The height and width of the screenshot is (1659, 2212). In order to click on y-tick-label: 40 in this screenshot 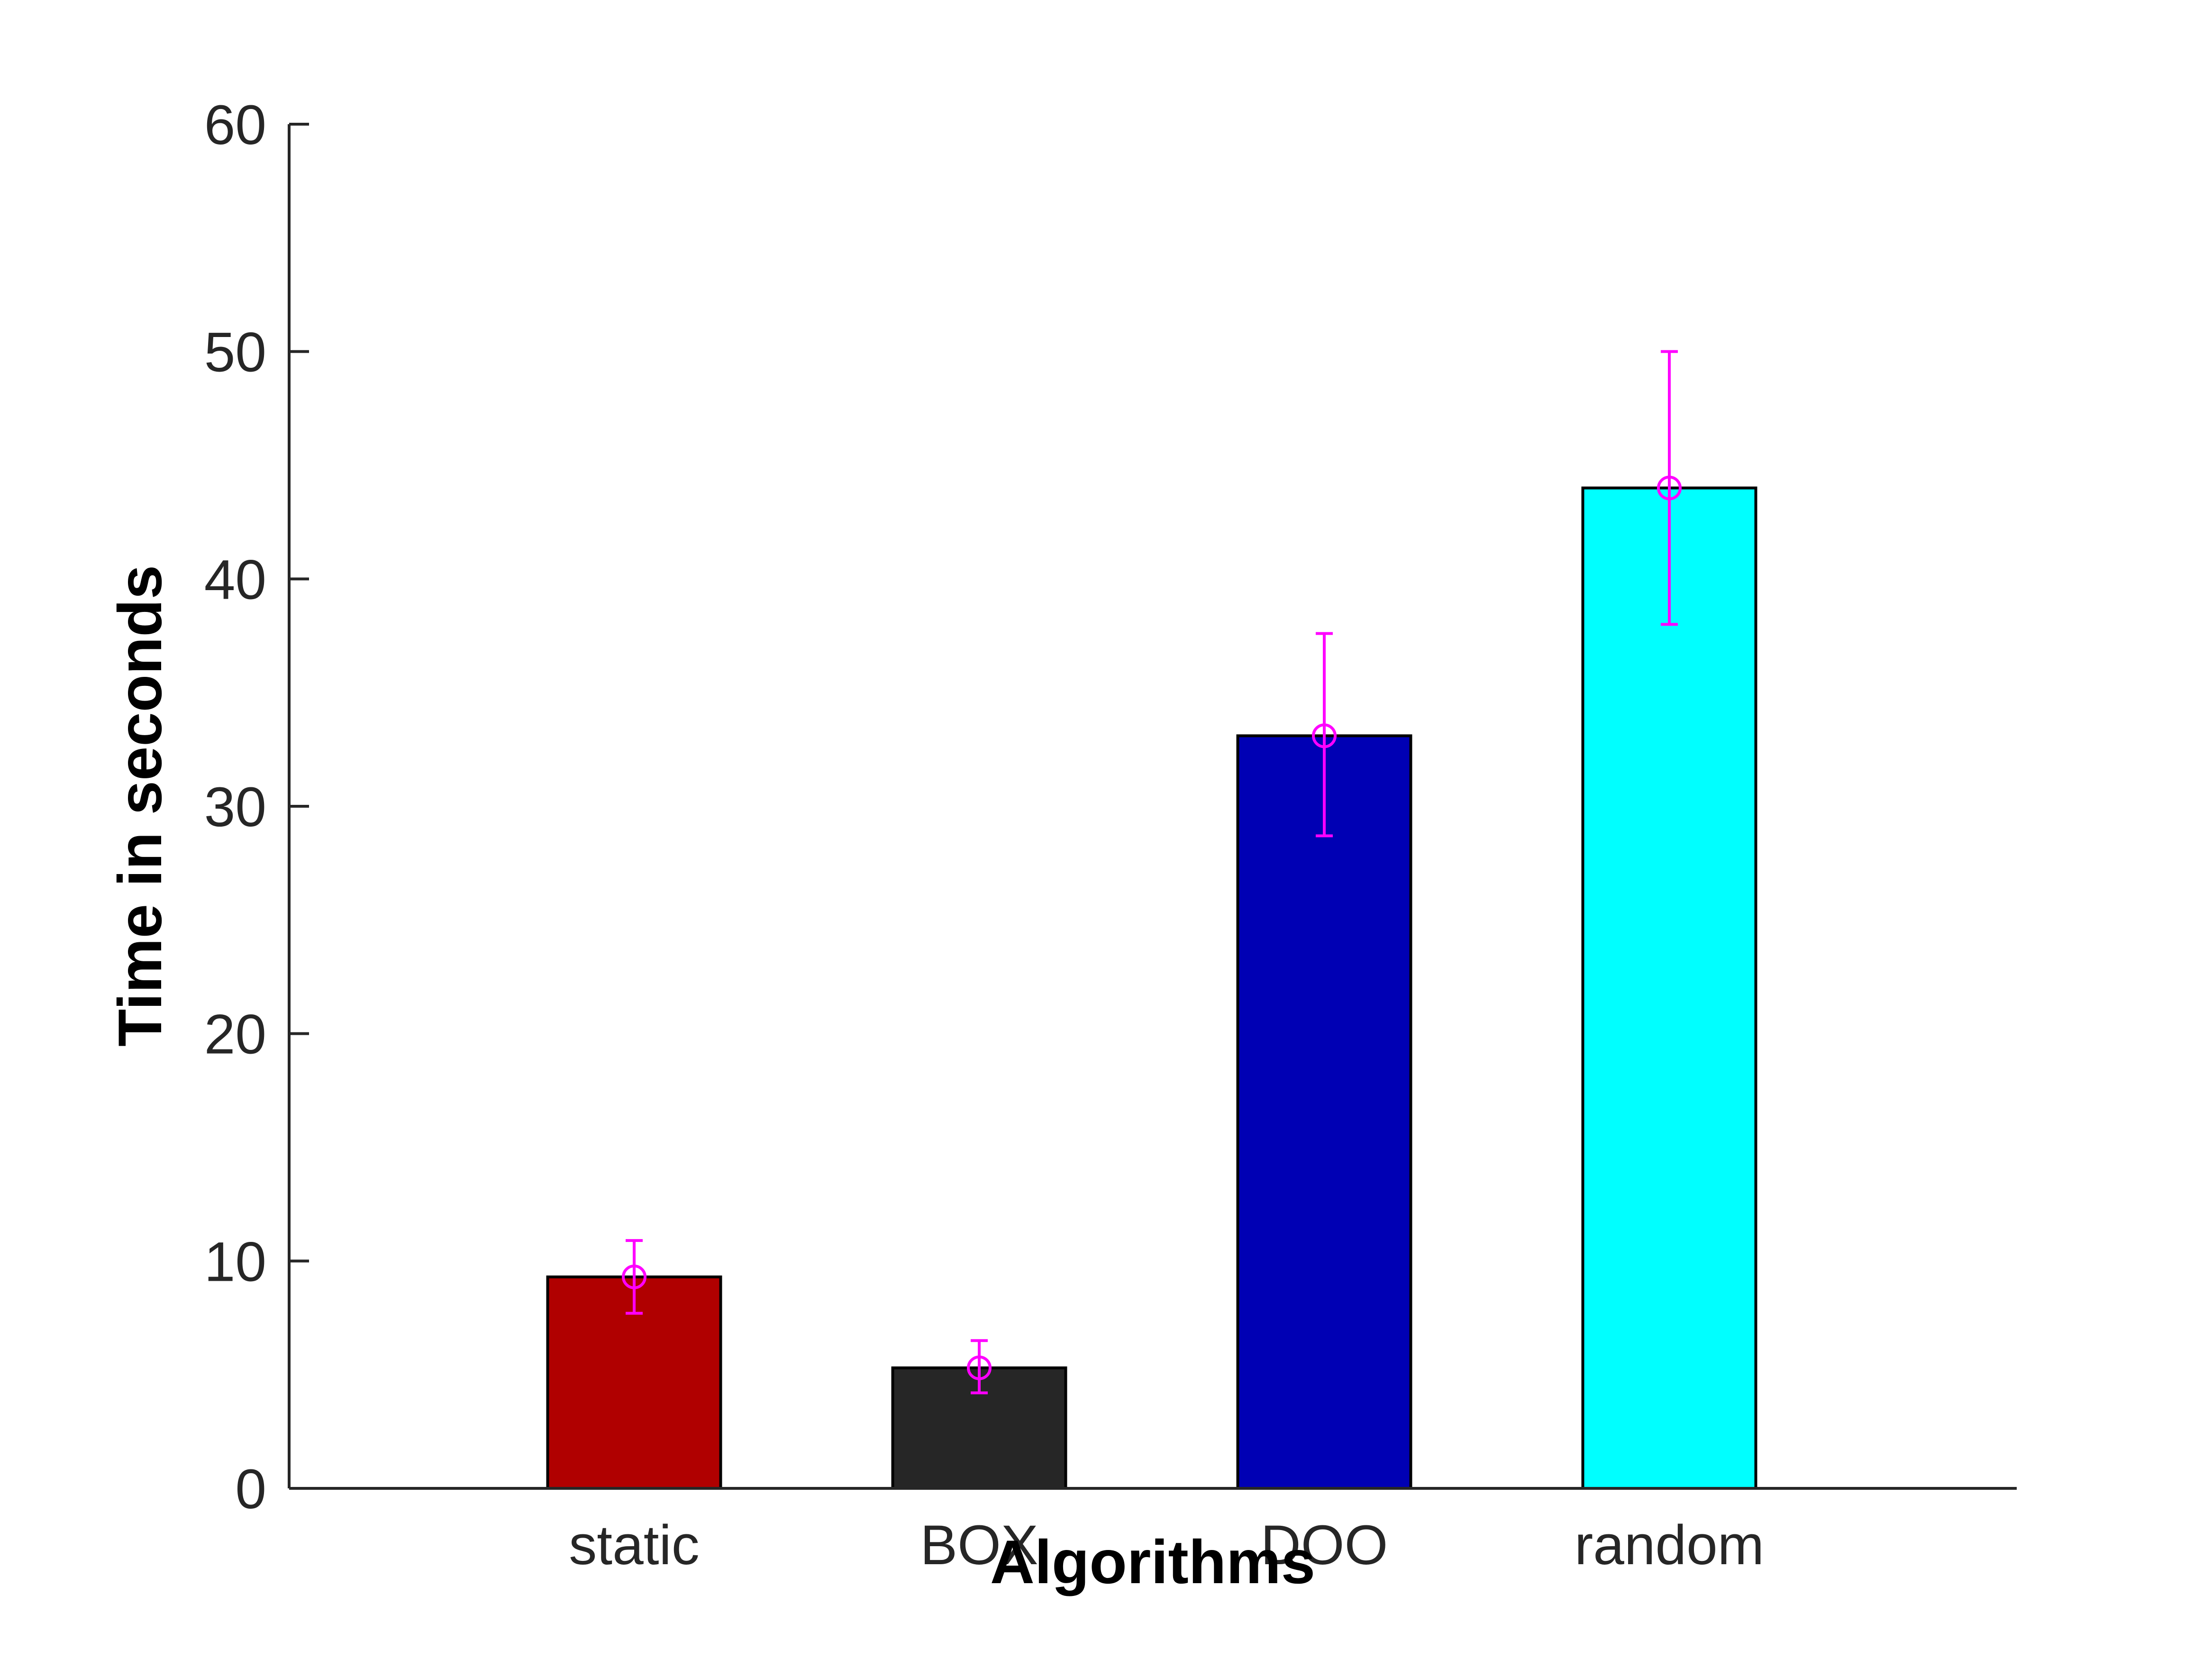, I will do `click(235, 579)`.